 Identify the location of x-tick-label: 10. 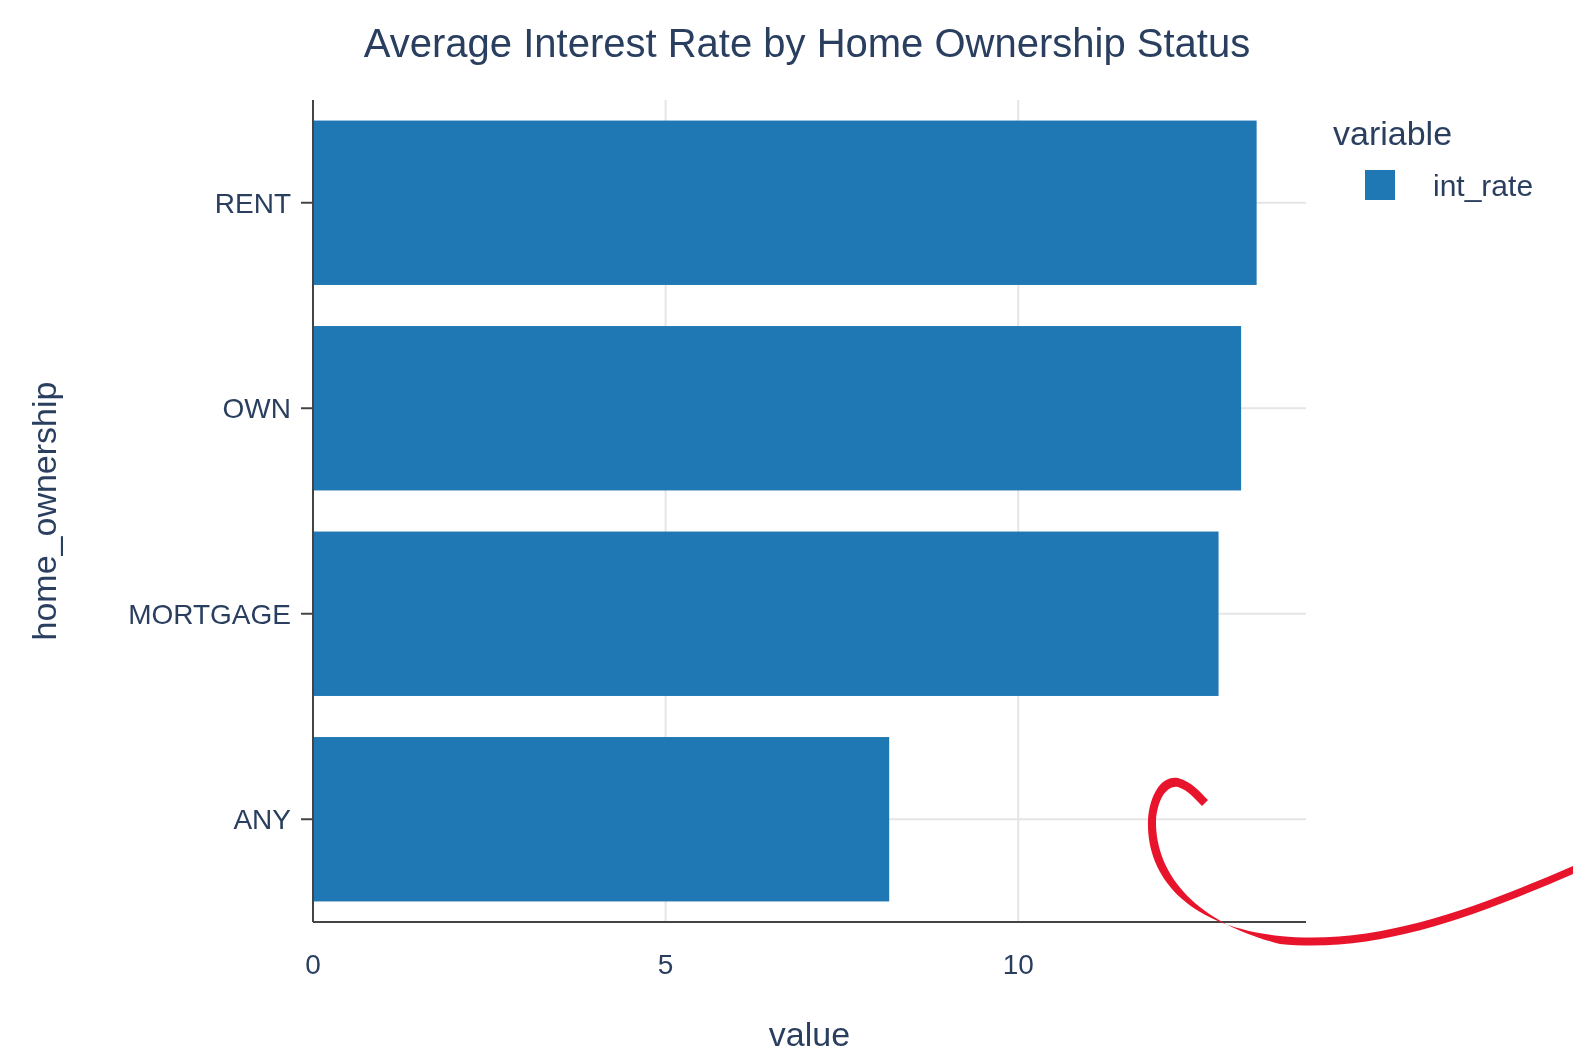
(1018, 964).